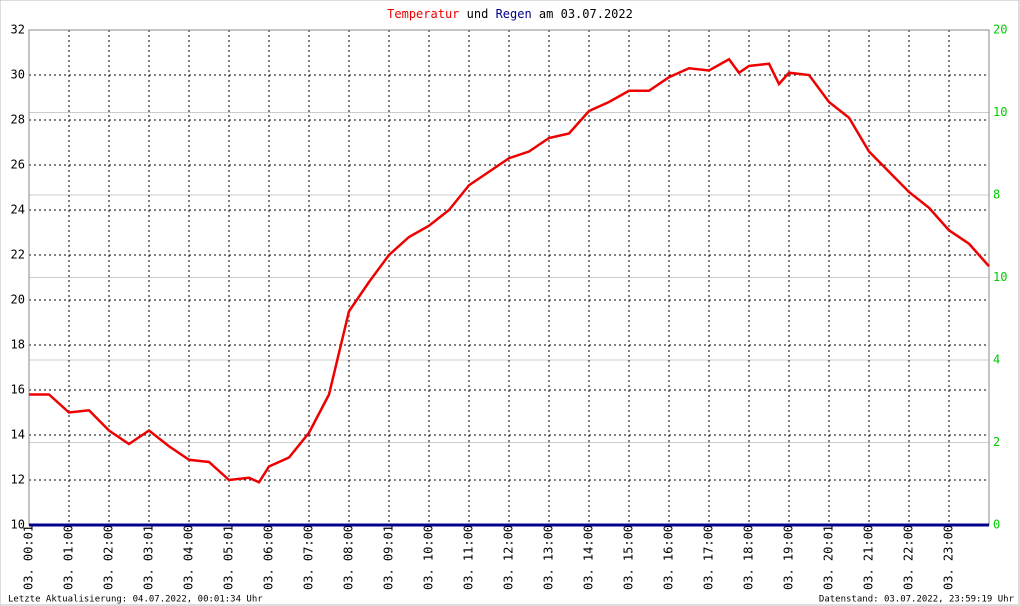 The image size is (1020, 606). Describe the element at coordinates (709, 557) in the screenshot. I see `x-tick-label: 03. 17:00` at that location.